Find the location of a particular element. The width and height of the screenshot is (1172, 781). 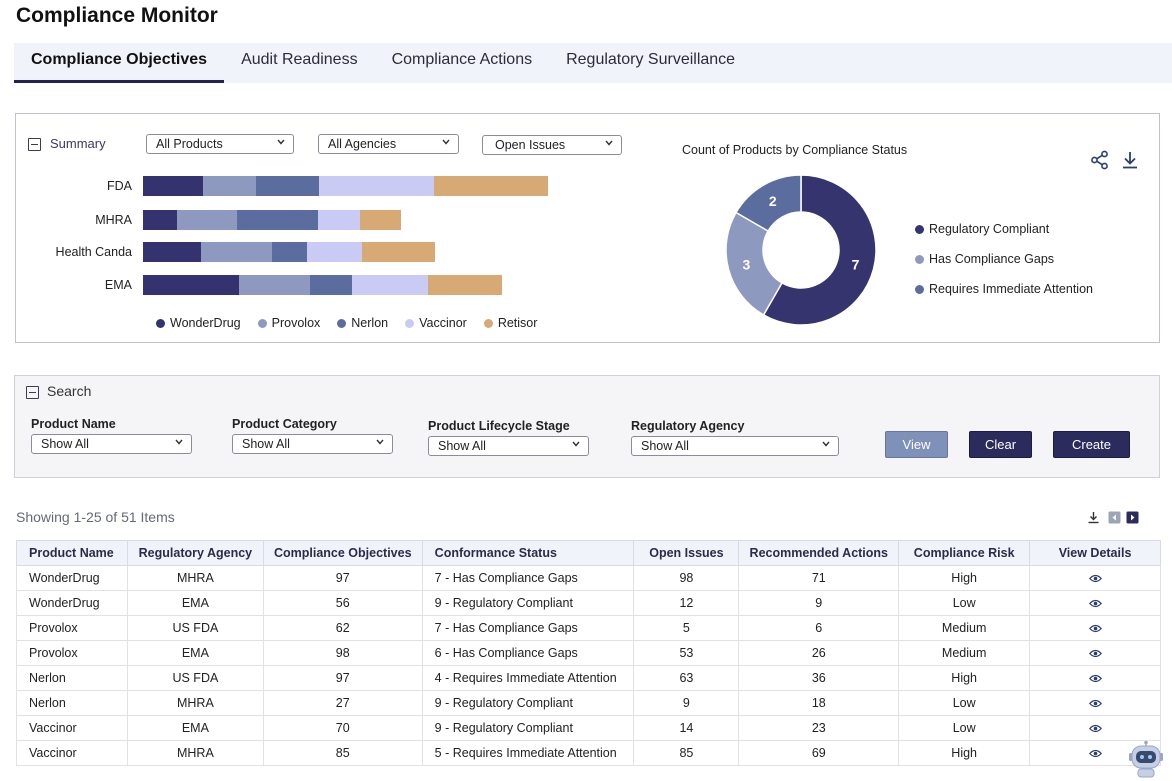

collapse-search-icon is located at coordinates (32, 392).